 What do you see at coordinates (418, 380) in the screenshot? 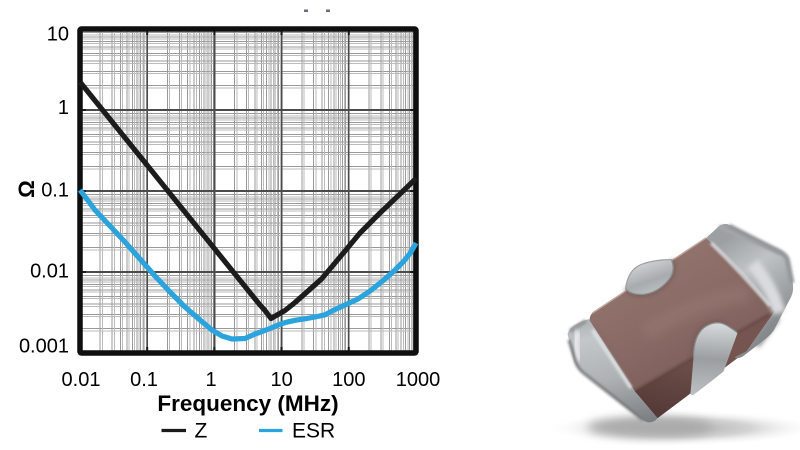
I see `svg-text: 1000` at bounding box center [418, 380].